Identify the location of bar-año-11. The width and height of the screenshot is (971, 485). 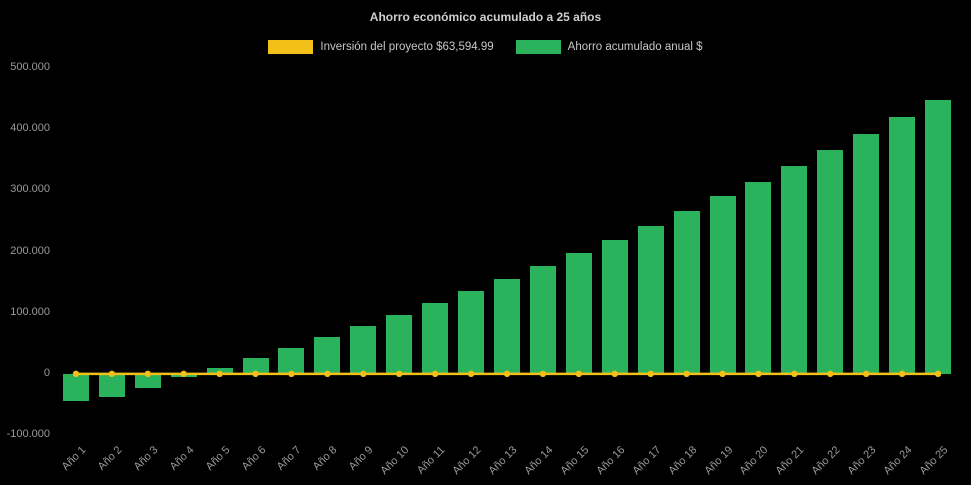
(435, 338).